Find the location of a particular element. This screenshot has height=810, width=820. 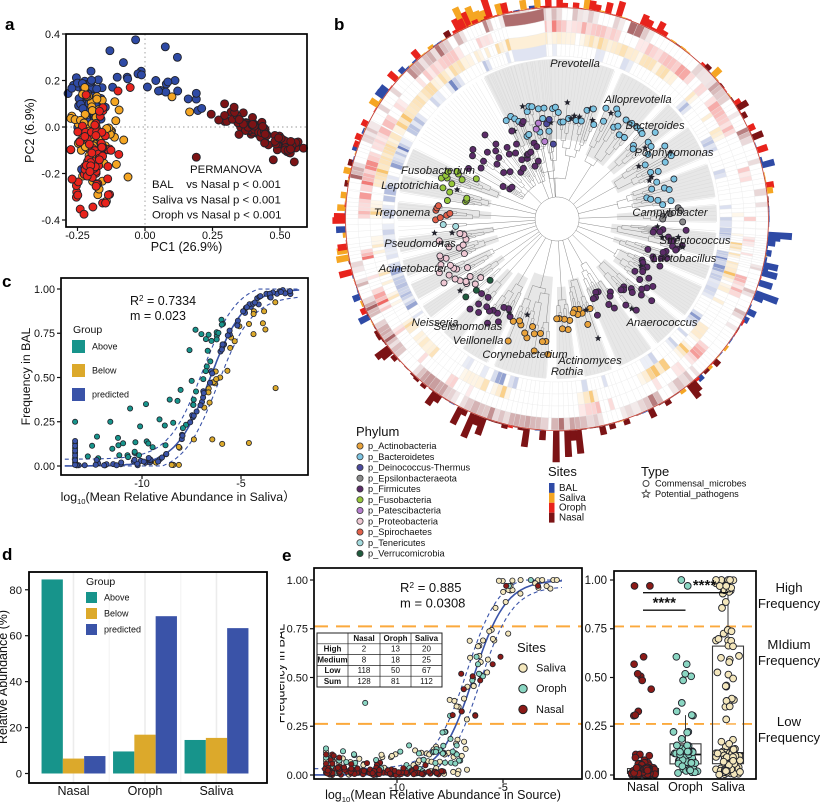

scatter-points-BAL is located at coordinates (135, 104).